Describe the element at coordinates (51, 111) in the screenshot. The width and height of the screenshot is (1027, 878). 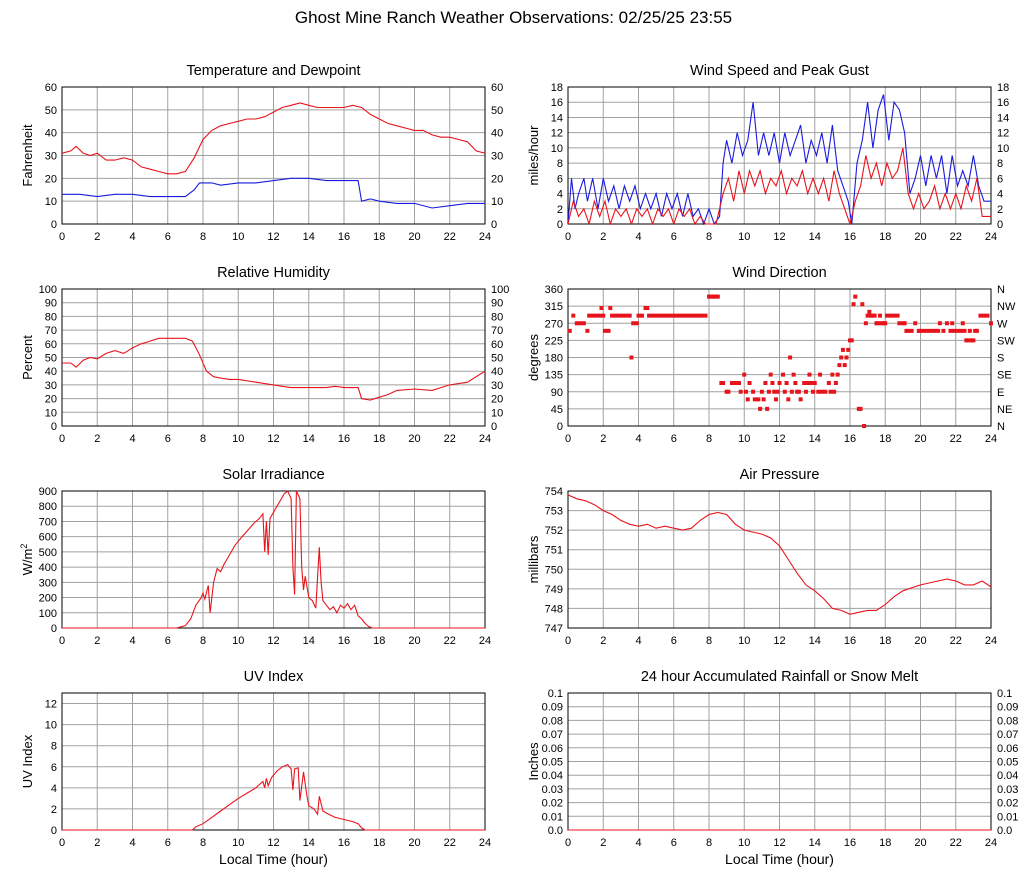
I see `y-tick-label: 50` at that location.